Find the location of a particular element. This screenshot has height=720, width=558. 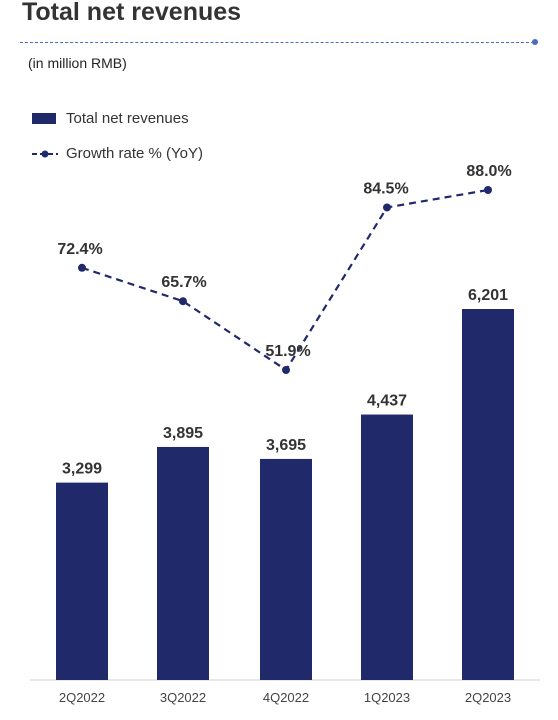

x-tick-label: 1Q2023 is located at coordinates (387, 697).